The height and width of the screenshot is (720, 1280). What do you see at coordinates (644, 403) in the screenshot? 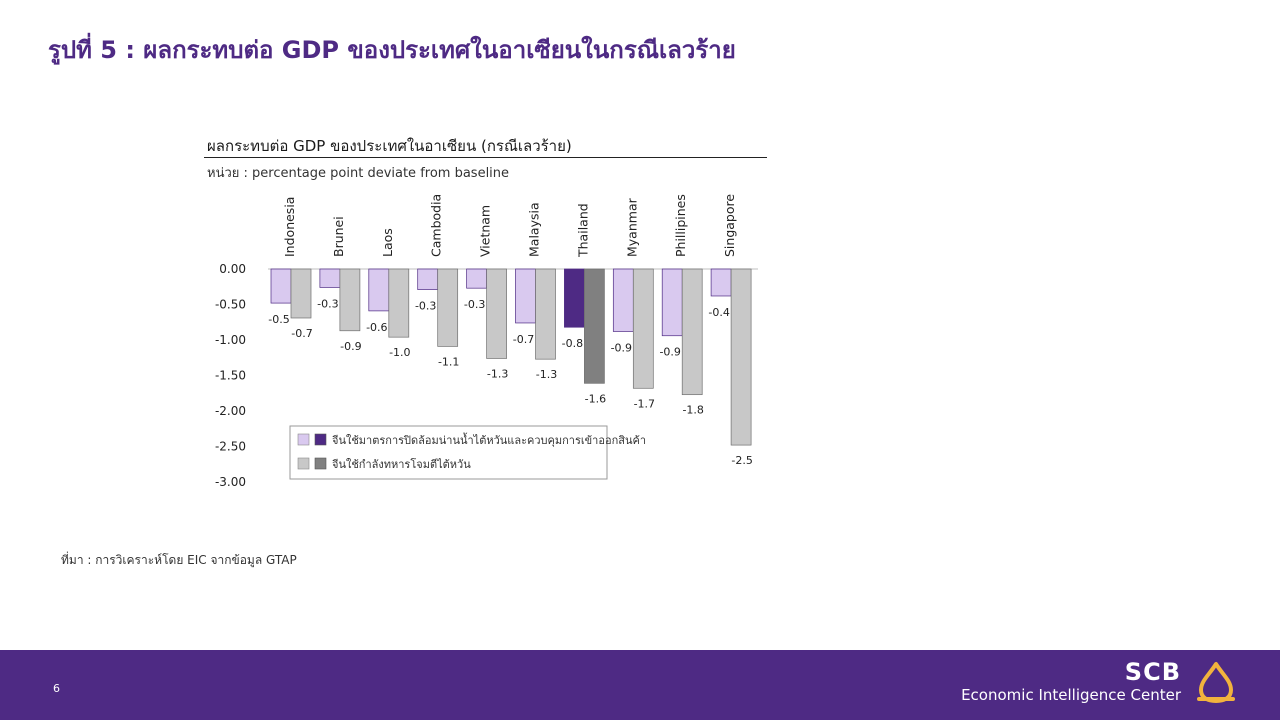
I see `data-label: -1.7` at bounding box center [644, 403].